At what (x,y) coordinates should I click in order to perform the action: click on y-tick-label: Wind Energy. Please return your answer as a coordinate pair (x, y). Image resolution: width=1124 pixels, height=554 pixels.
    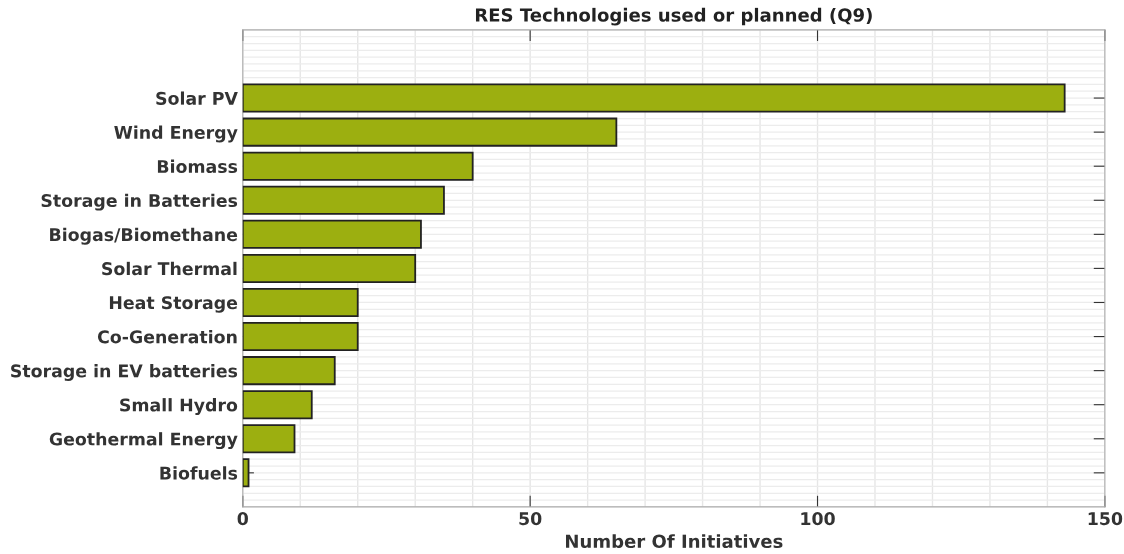
    Looking at the image, I should click on (176, 134).